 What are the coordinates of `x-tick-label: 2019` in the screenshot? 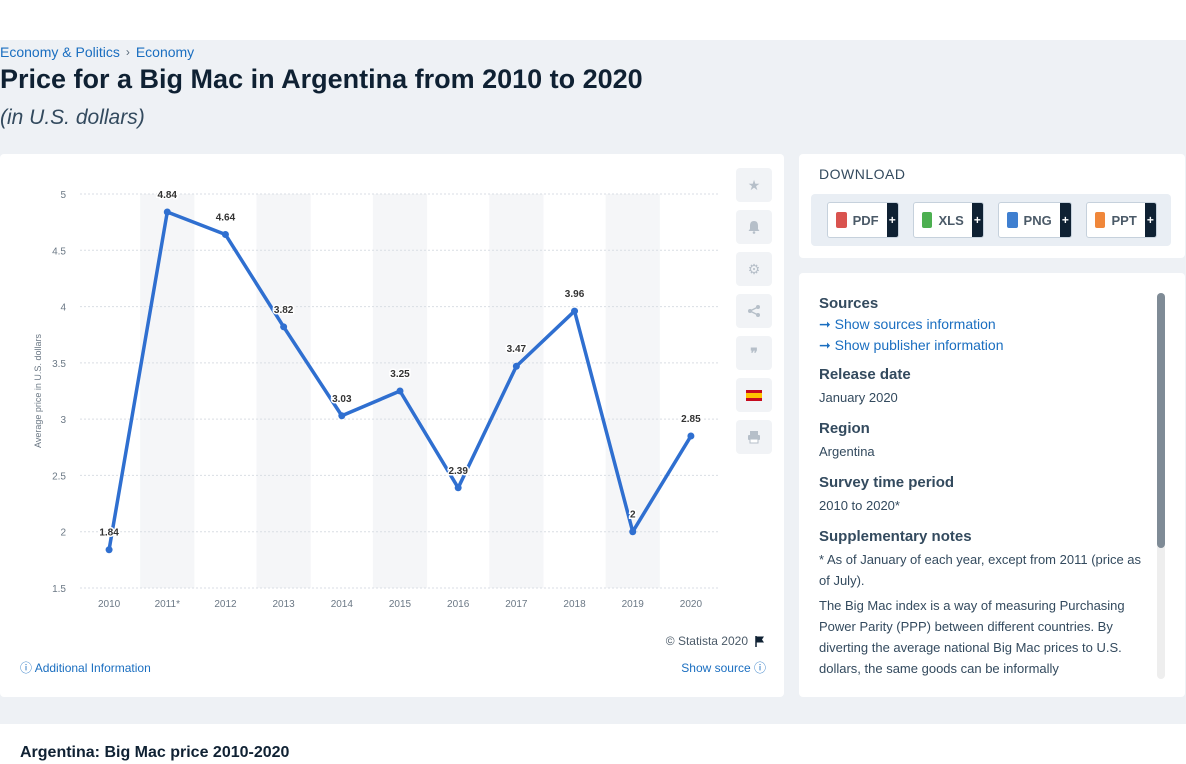 It's located at (633, 604).